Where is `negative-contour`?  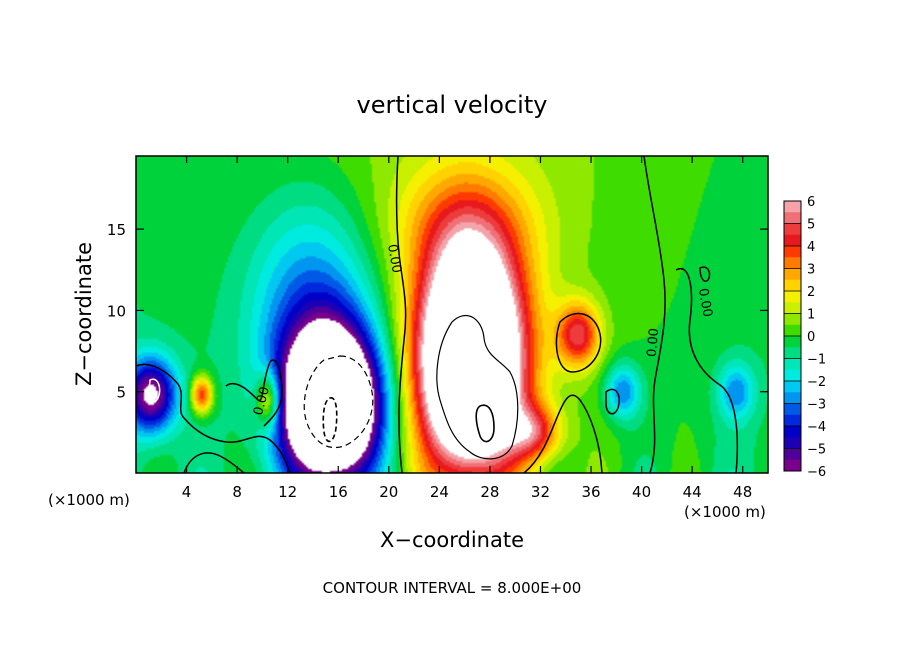 negative-contour is located at coordinates (330, 420).